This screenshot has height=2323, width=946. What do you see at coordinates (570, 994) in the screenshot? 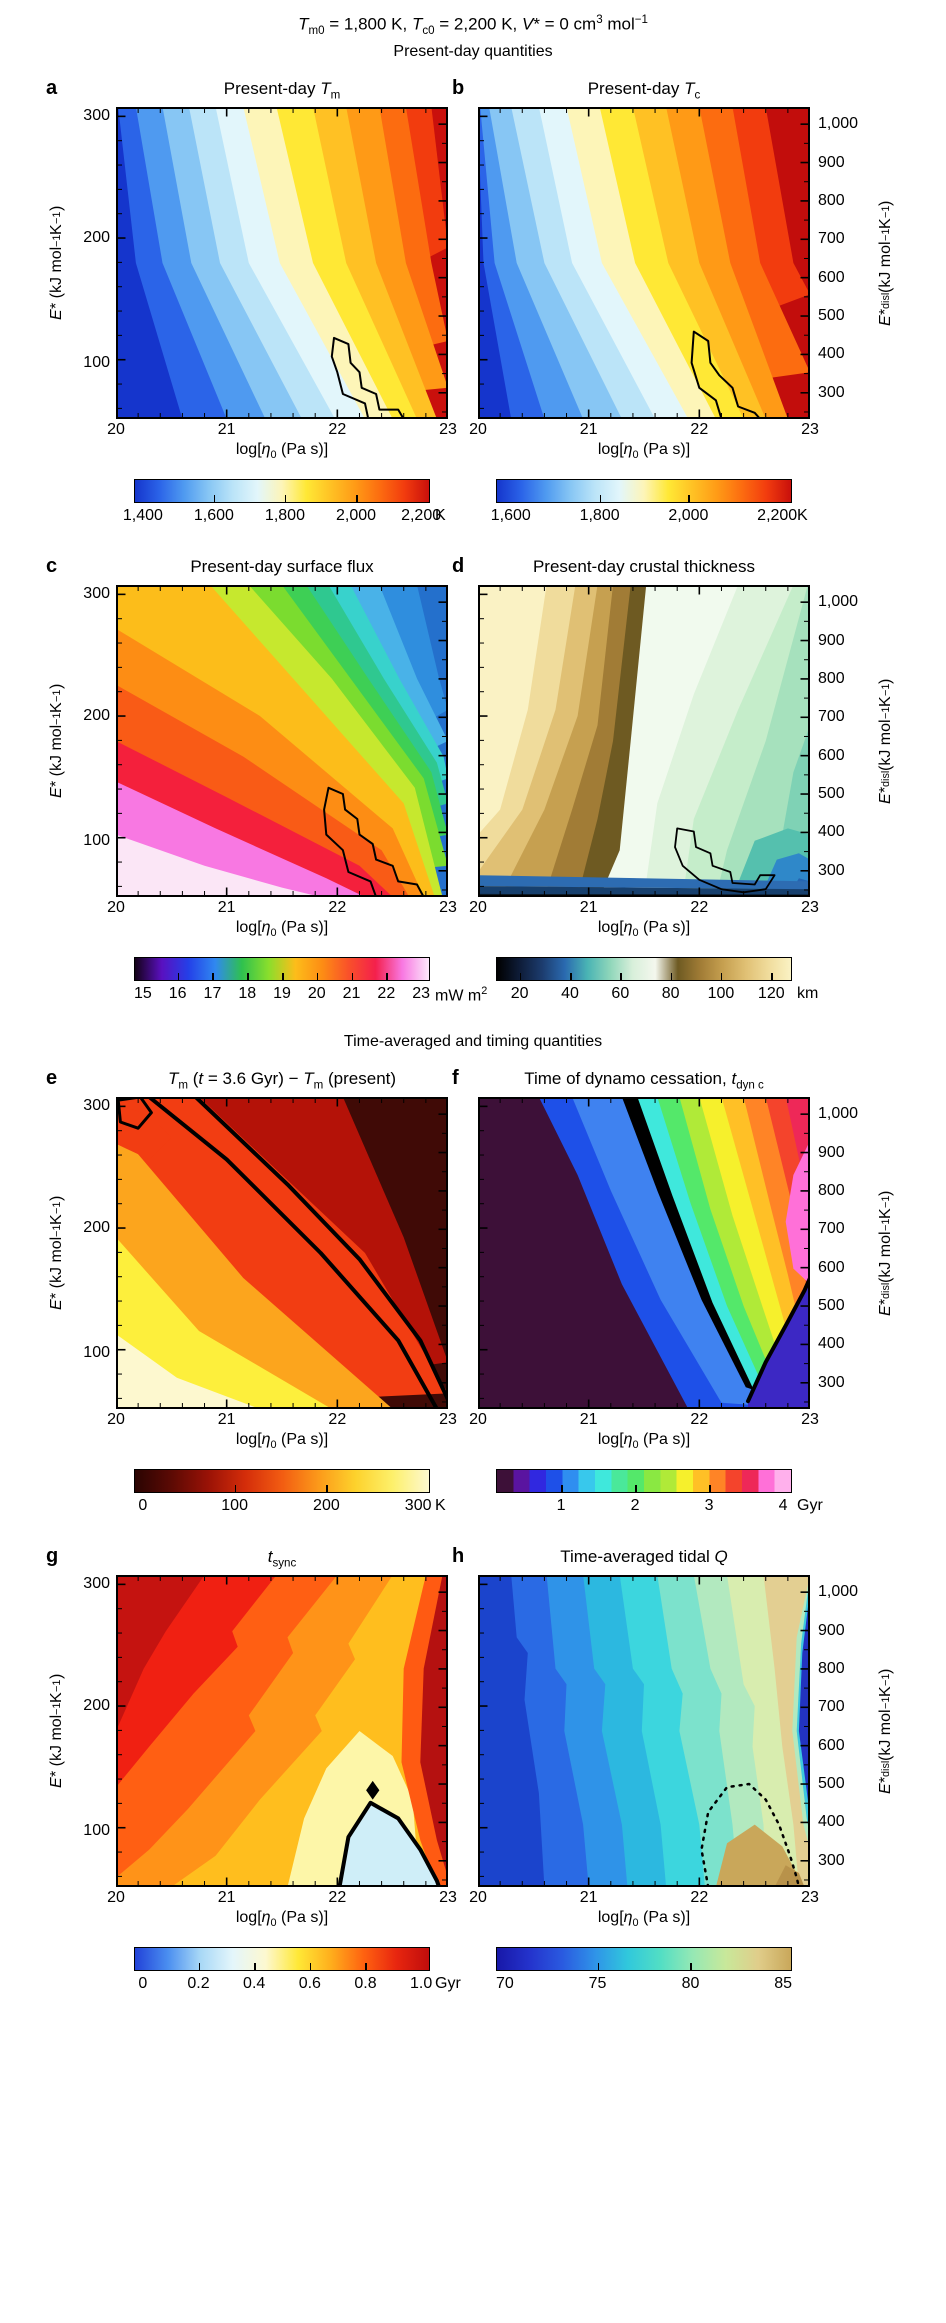
I see `colorbar-tick-label: 40` at bounding box center [570, 994].